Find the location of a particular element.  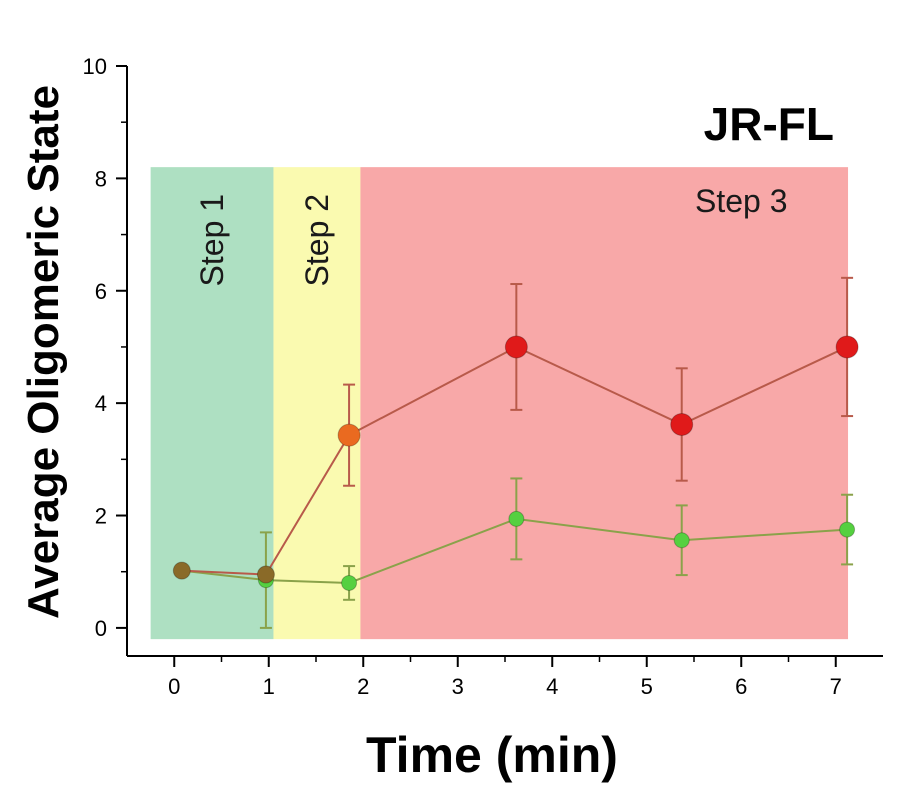

x-axis-title: Time (min) is located at coordinates (492, 755).